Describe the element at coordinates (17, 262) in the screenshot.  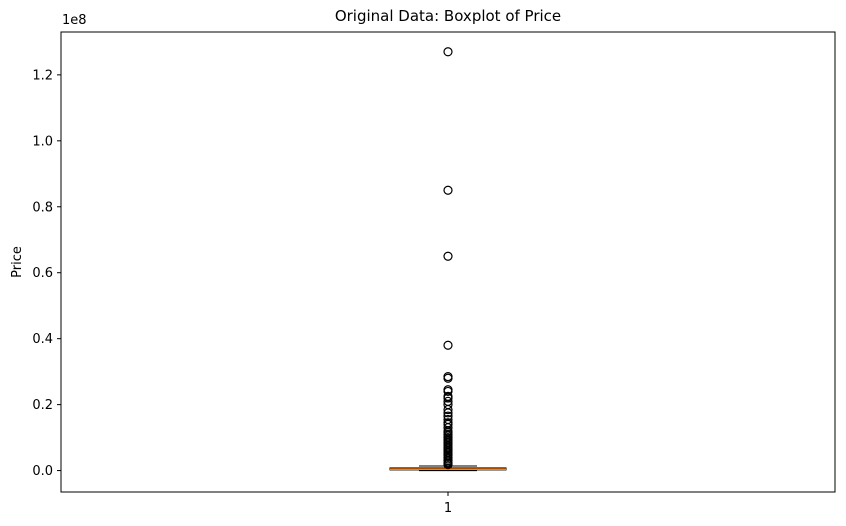
I see `y-axis-label: Price` at that location.